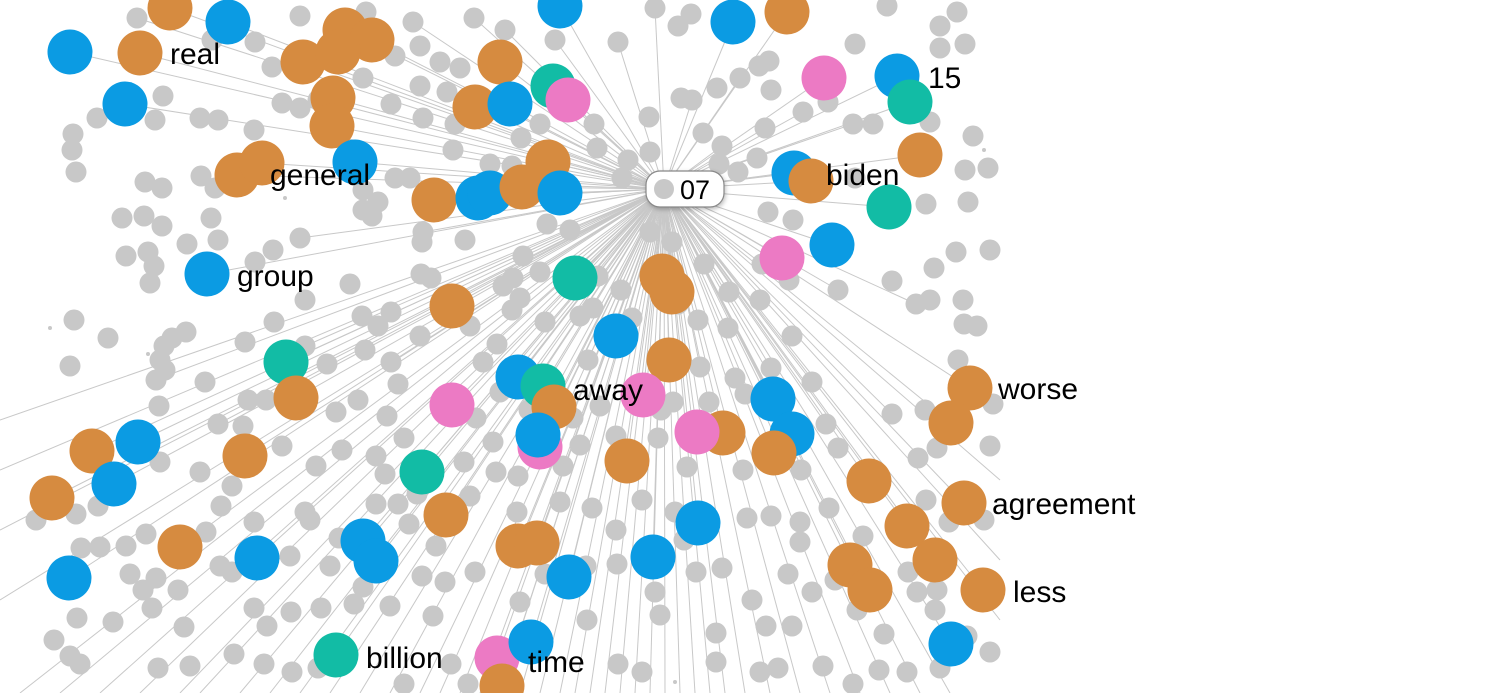 The width and height of the screenshot is (1508, 693). Describe the element at coordinates (685, 189) in the screenshot. I see `center-node: 07` at that location.